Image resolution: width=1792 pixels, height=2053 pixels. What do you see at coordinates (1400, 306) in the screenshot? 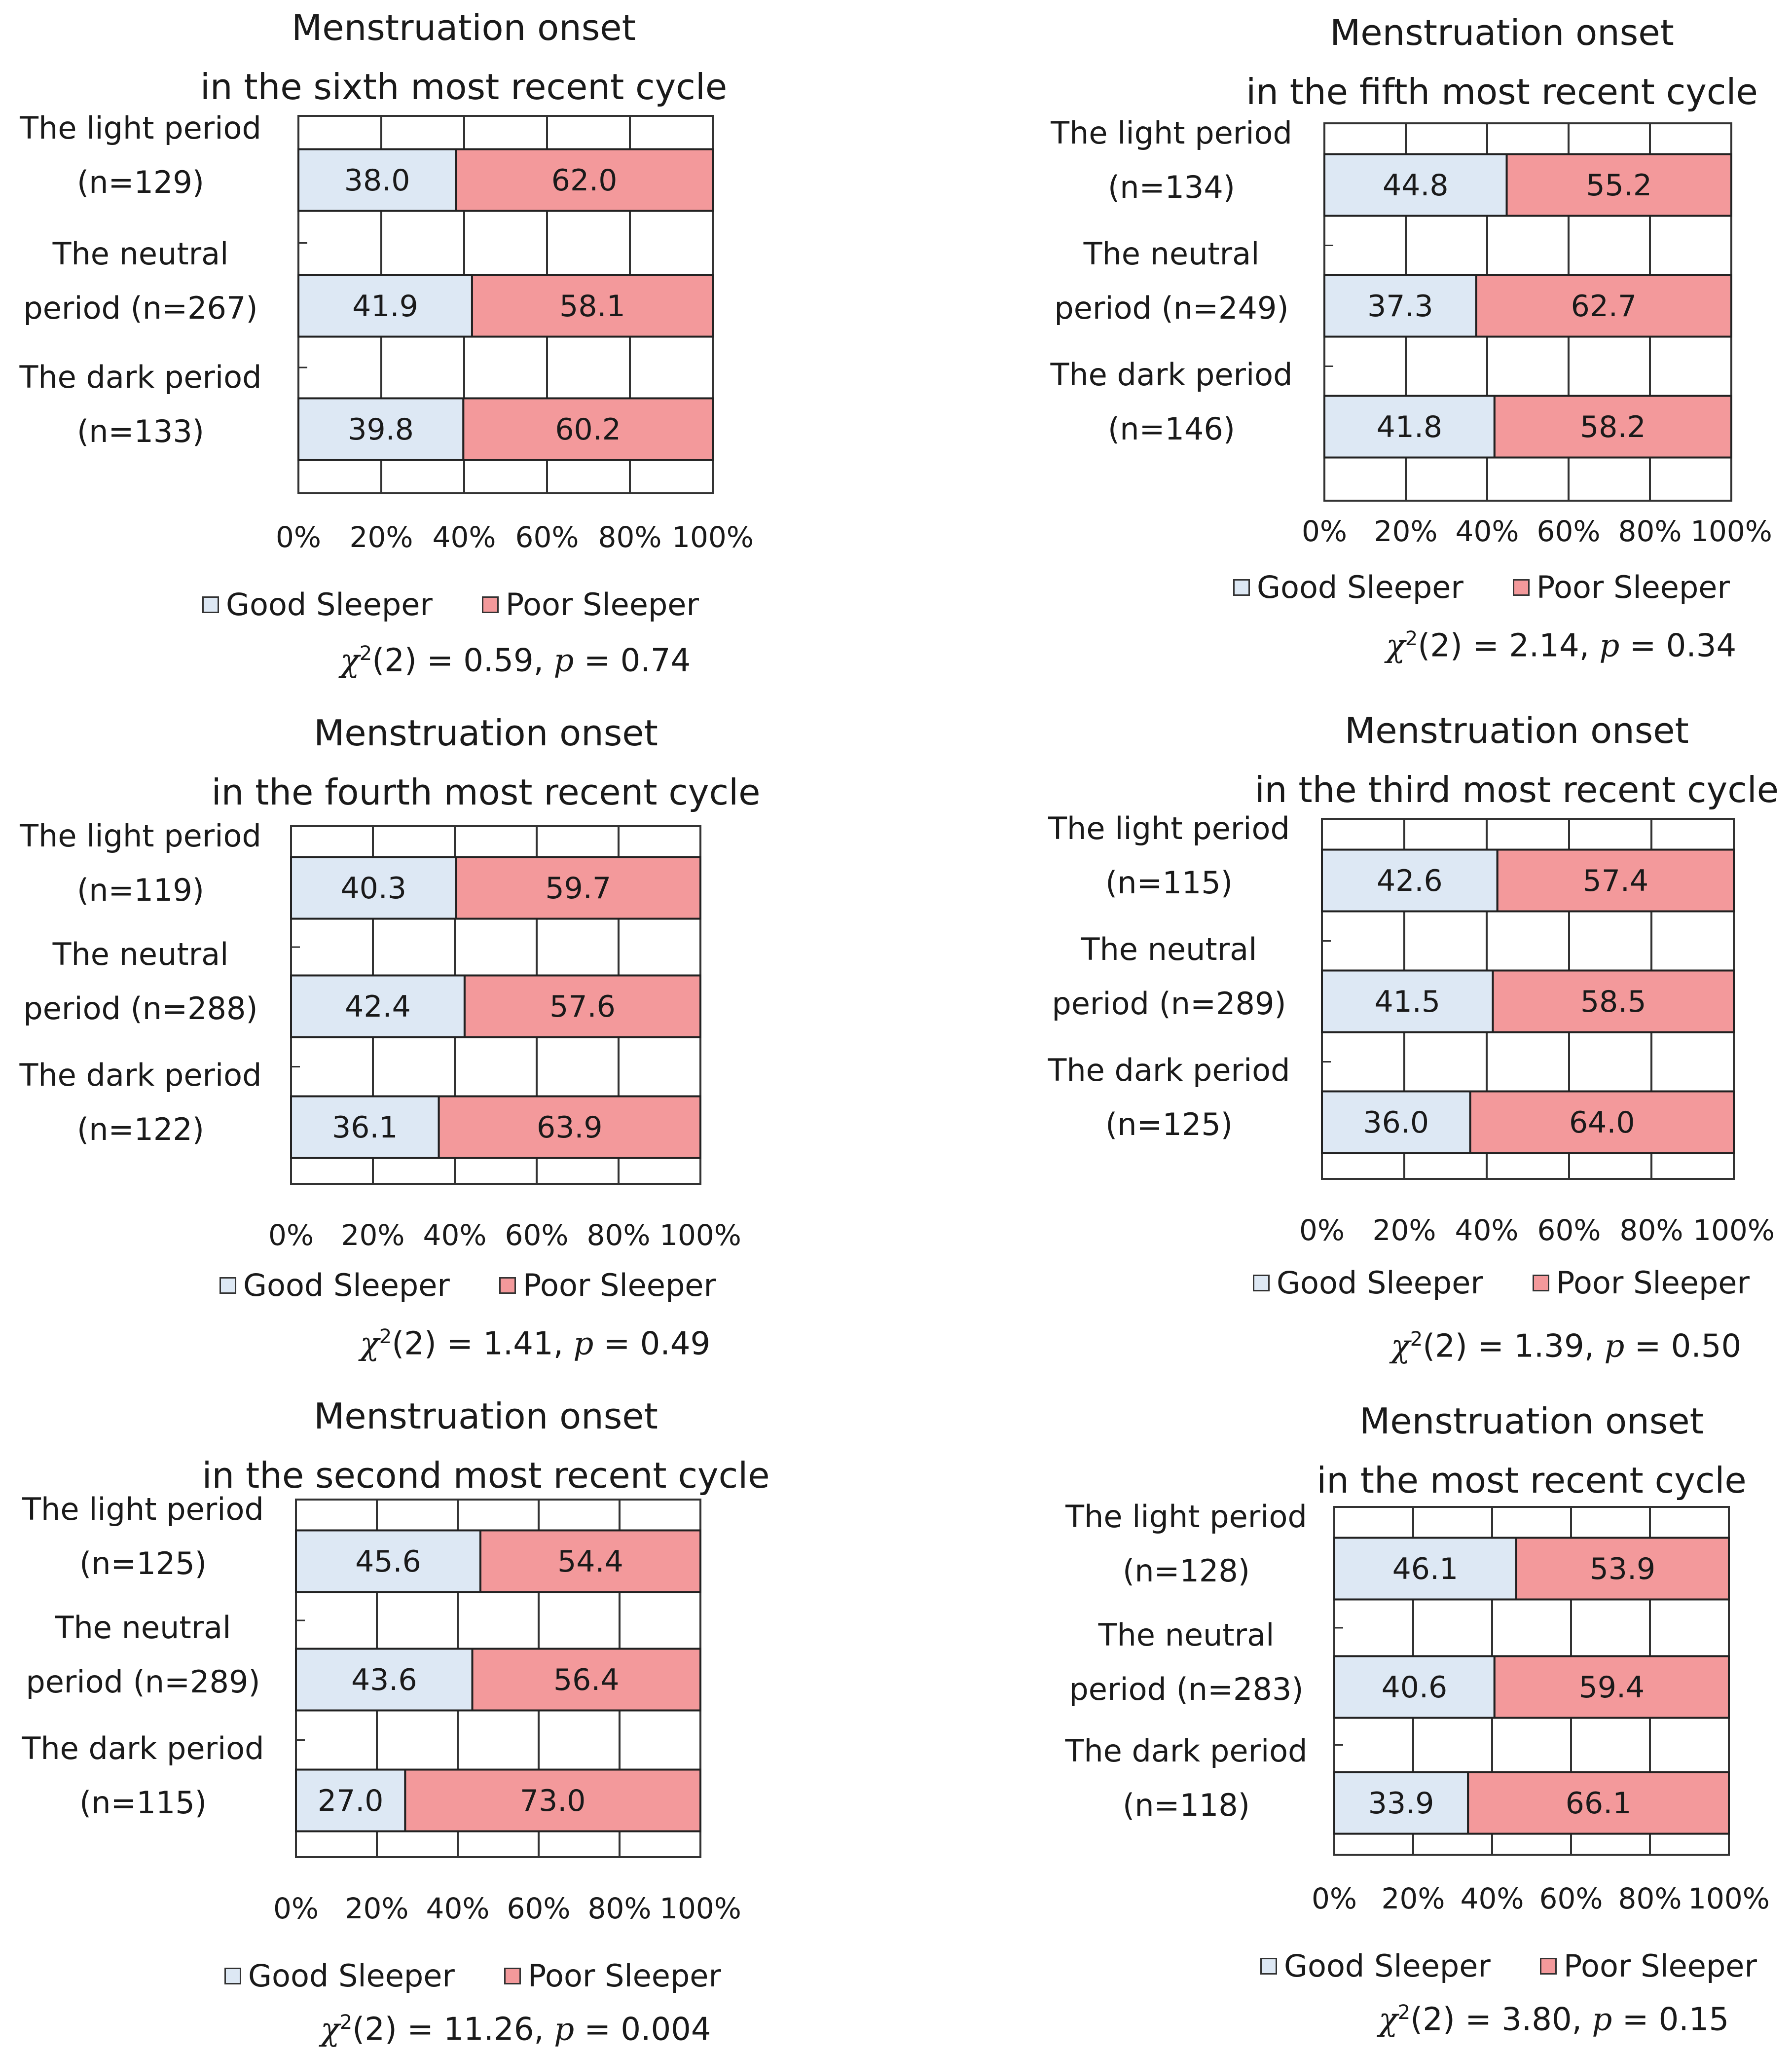
I see `bar-value-label: 37.3` at bounding box center [1400, 306].